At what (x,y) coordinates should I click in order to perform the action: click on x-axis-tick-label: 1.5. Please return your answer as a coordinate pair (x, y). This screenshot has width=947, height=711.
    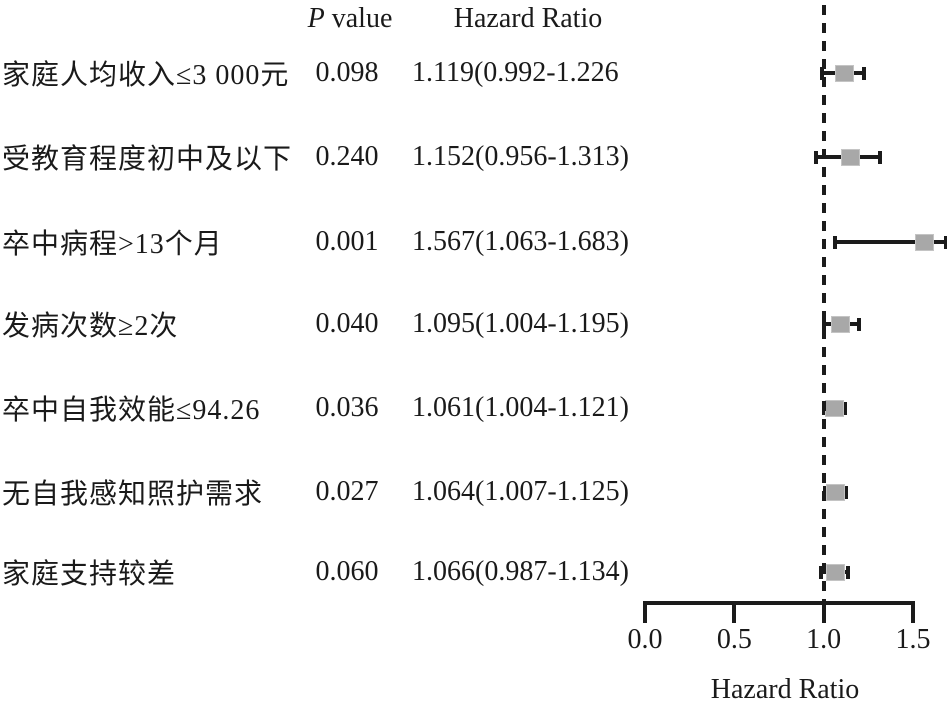
    Looking at the image, I should click on (913, 639).